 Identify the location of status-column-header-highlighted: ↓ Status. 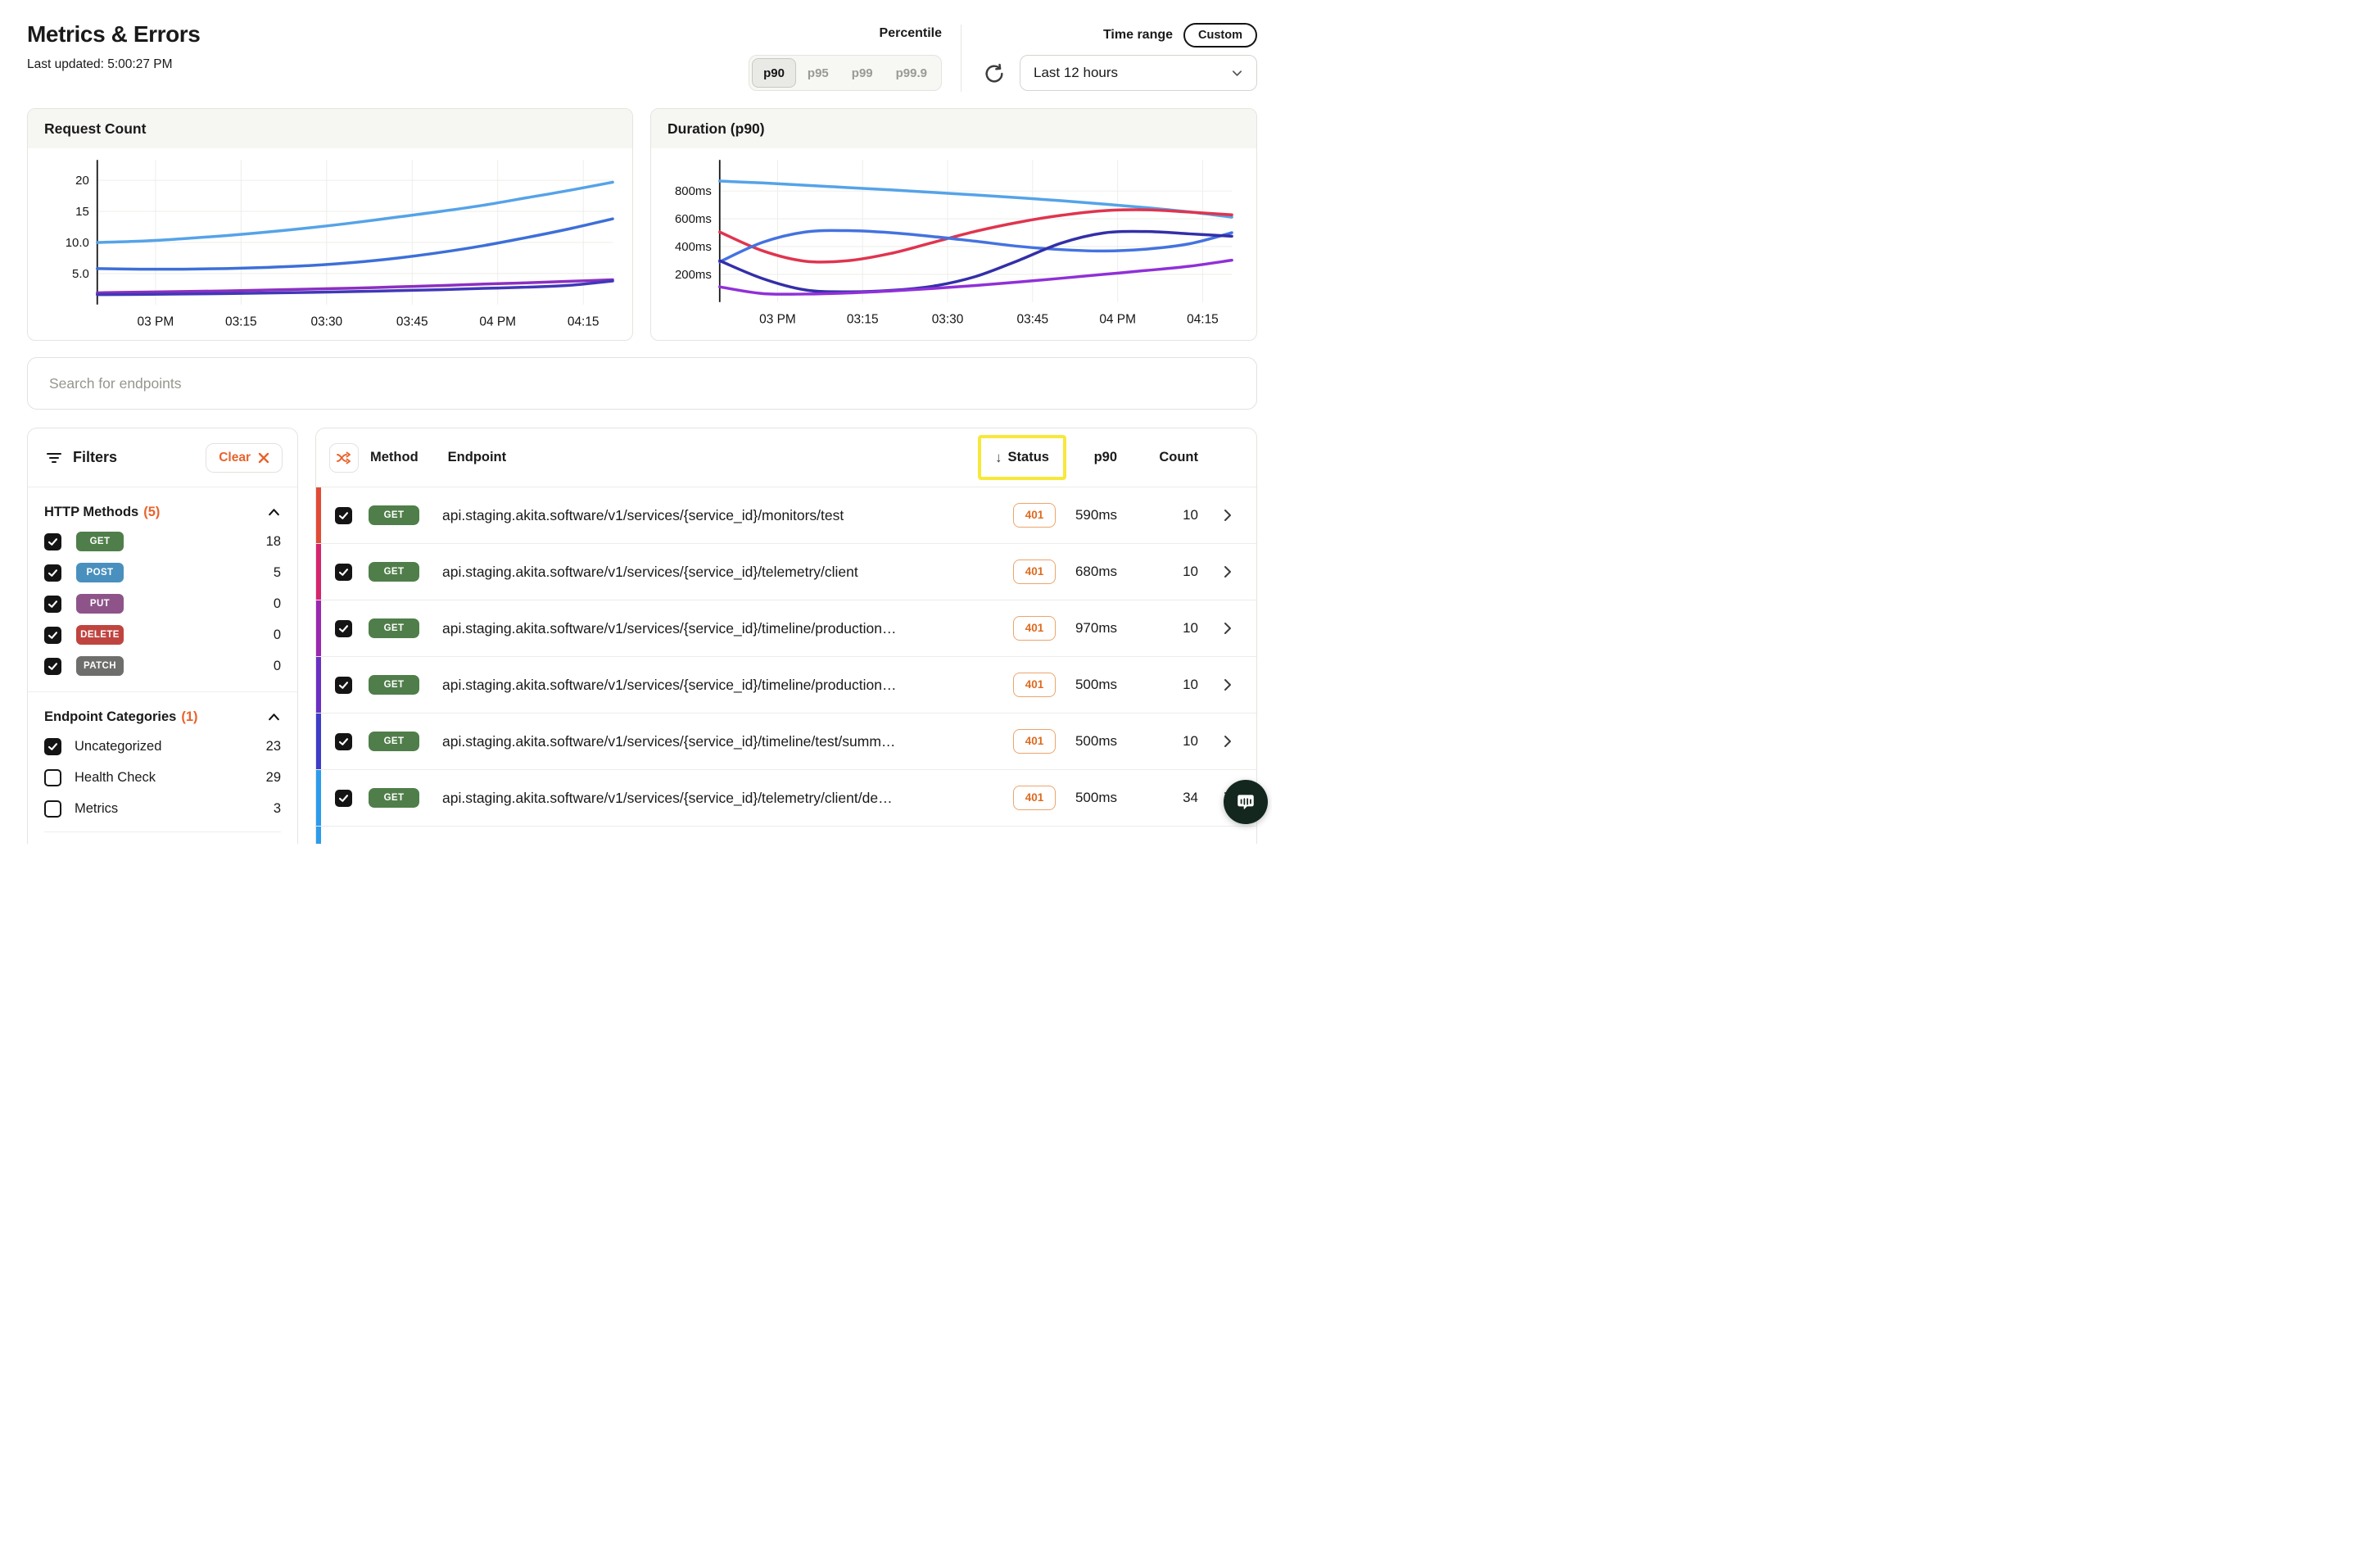
(1022, 457).